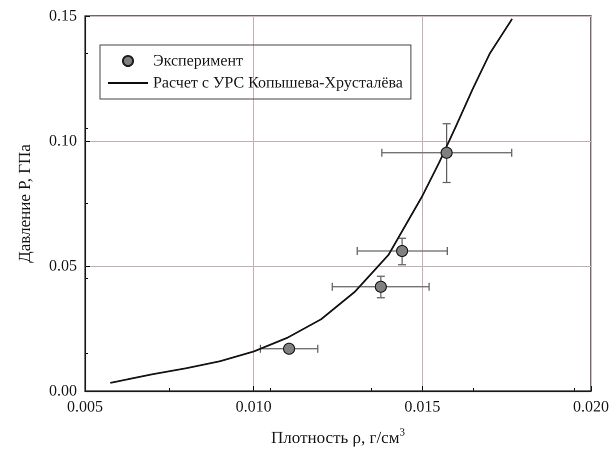 The width and height of the screenshot is (615, 459). I want to click on y-tick-label: 0.15, so click(63, 16).